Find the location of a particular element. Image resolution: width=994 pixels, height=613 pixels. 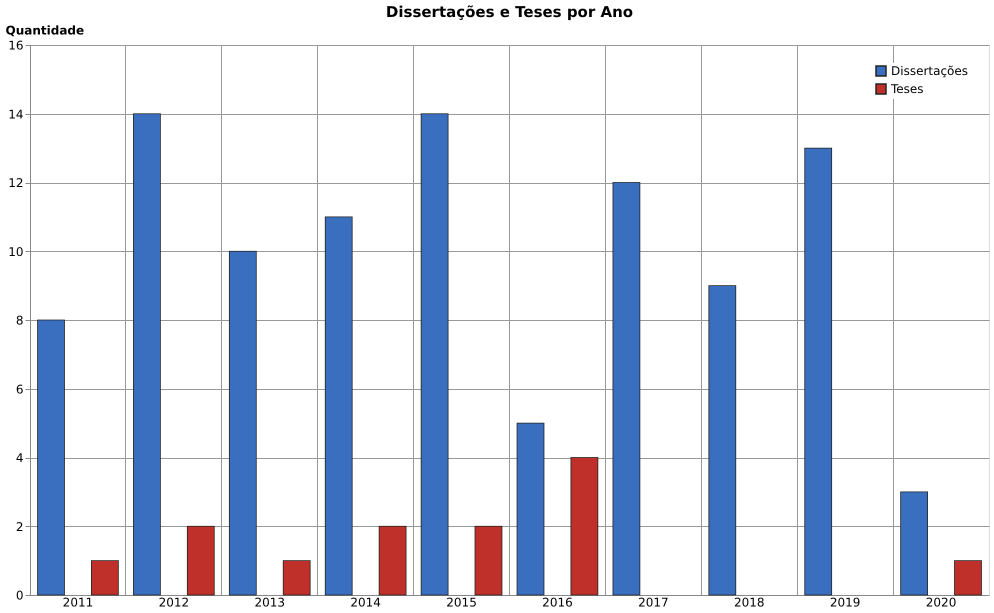

legend-label: Dissertações is located at coordinates (929, 71).